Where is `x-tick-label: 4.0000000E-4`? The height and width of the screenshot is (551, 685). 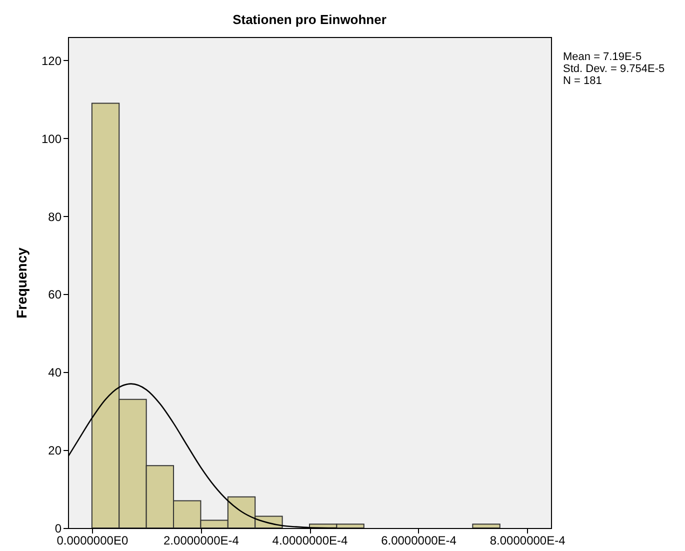 x-tick-label: 4.0000000E-4 is located at coordinates (310, 541).